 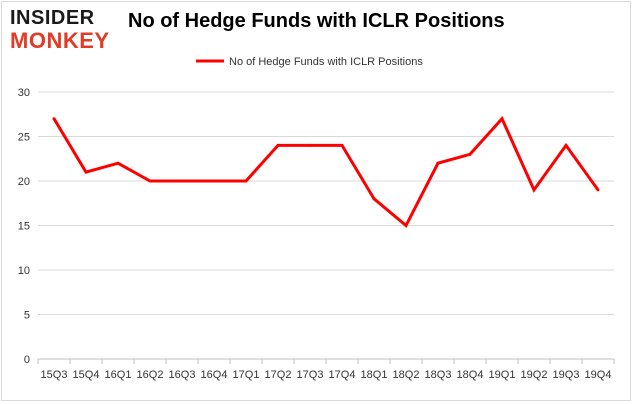 I want to click on y-tick-label: 30, so click(x=24, y=93).